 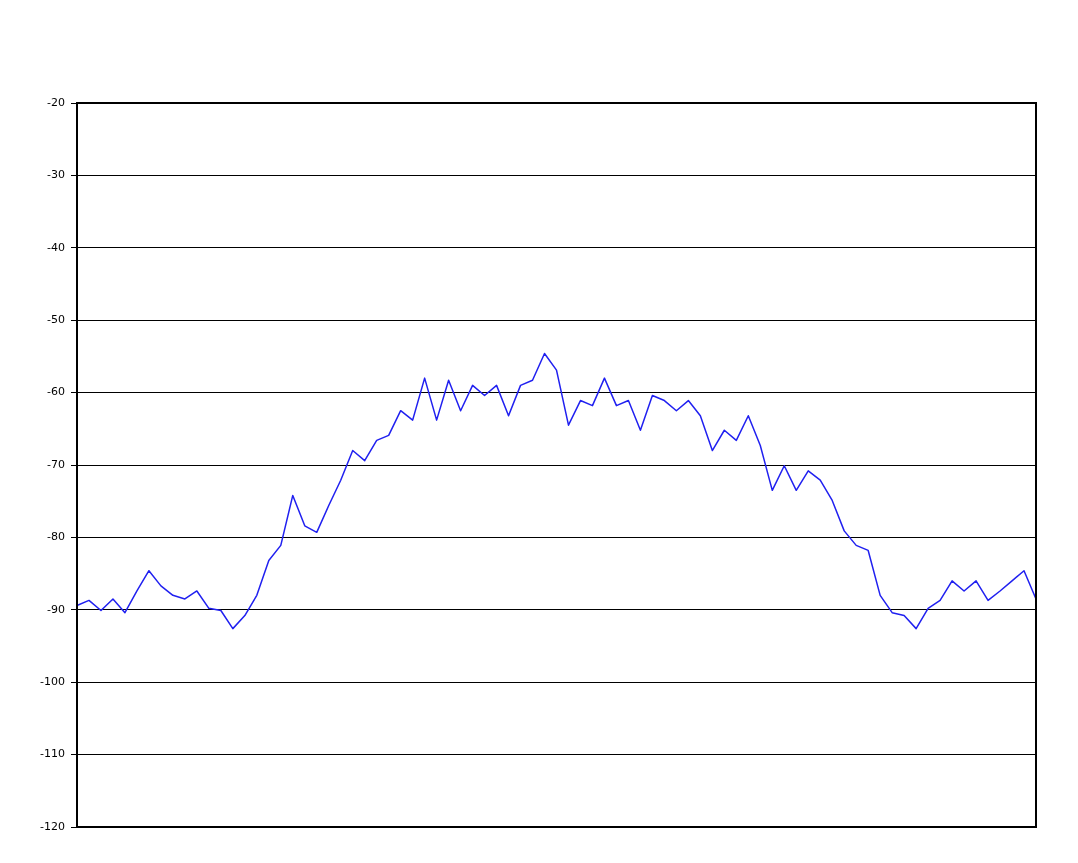 I want to click on y-tick-label: -60, so click(x=56, y=392).